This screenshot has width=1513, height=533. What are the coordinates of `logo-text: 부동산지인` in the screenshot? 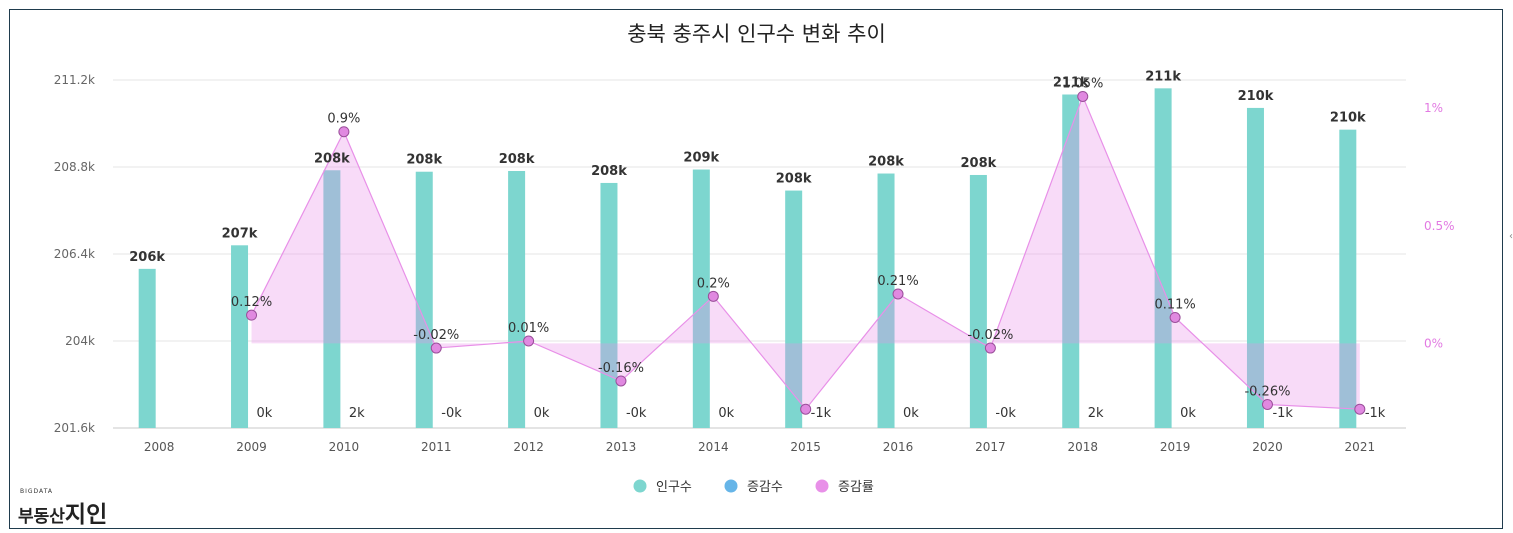 It's located at (62, 515).